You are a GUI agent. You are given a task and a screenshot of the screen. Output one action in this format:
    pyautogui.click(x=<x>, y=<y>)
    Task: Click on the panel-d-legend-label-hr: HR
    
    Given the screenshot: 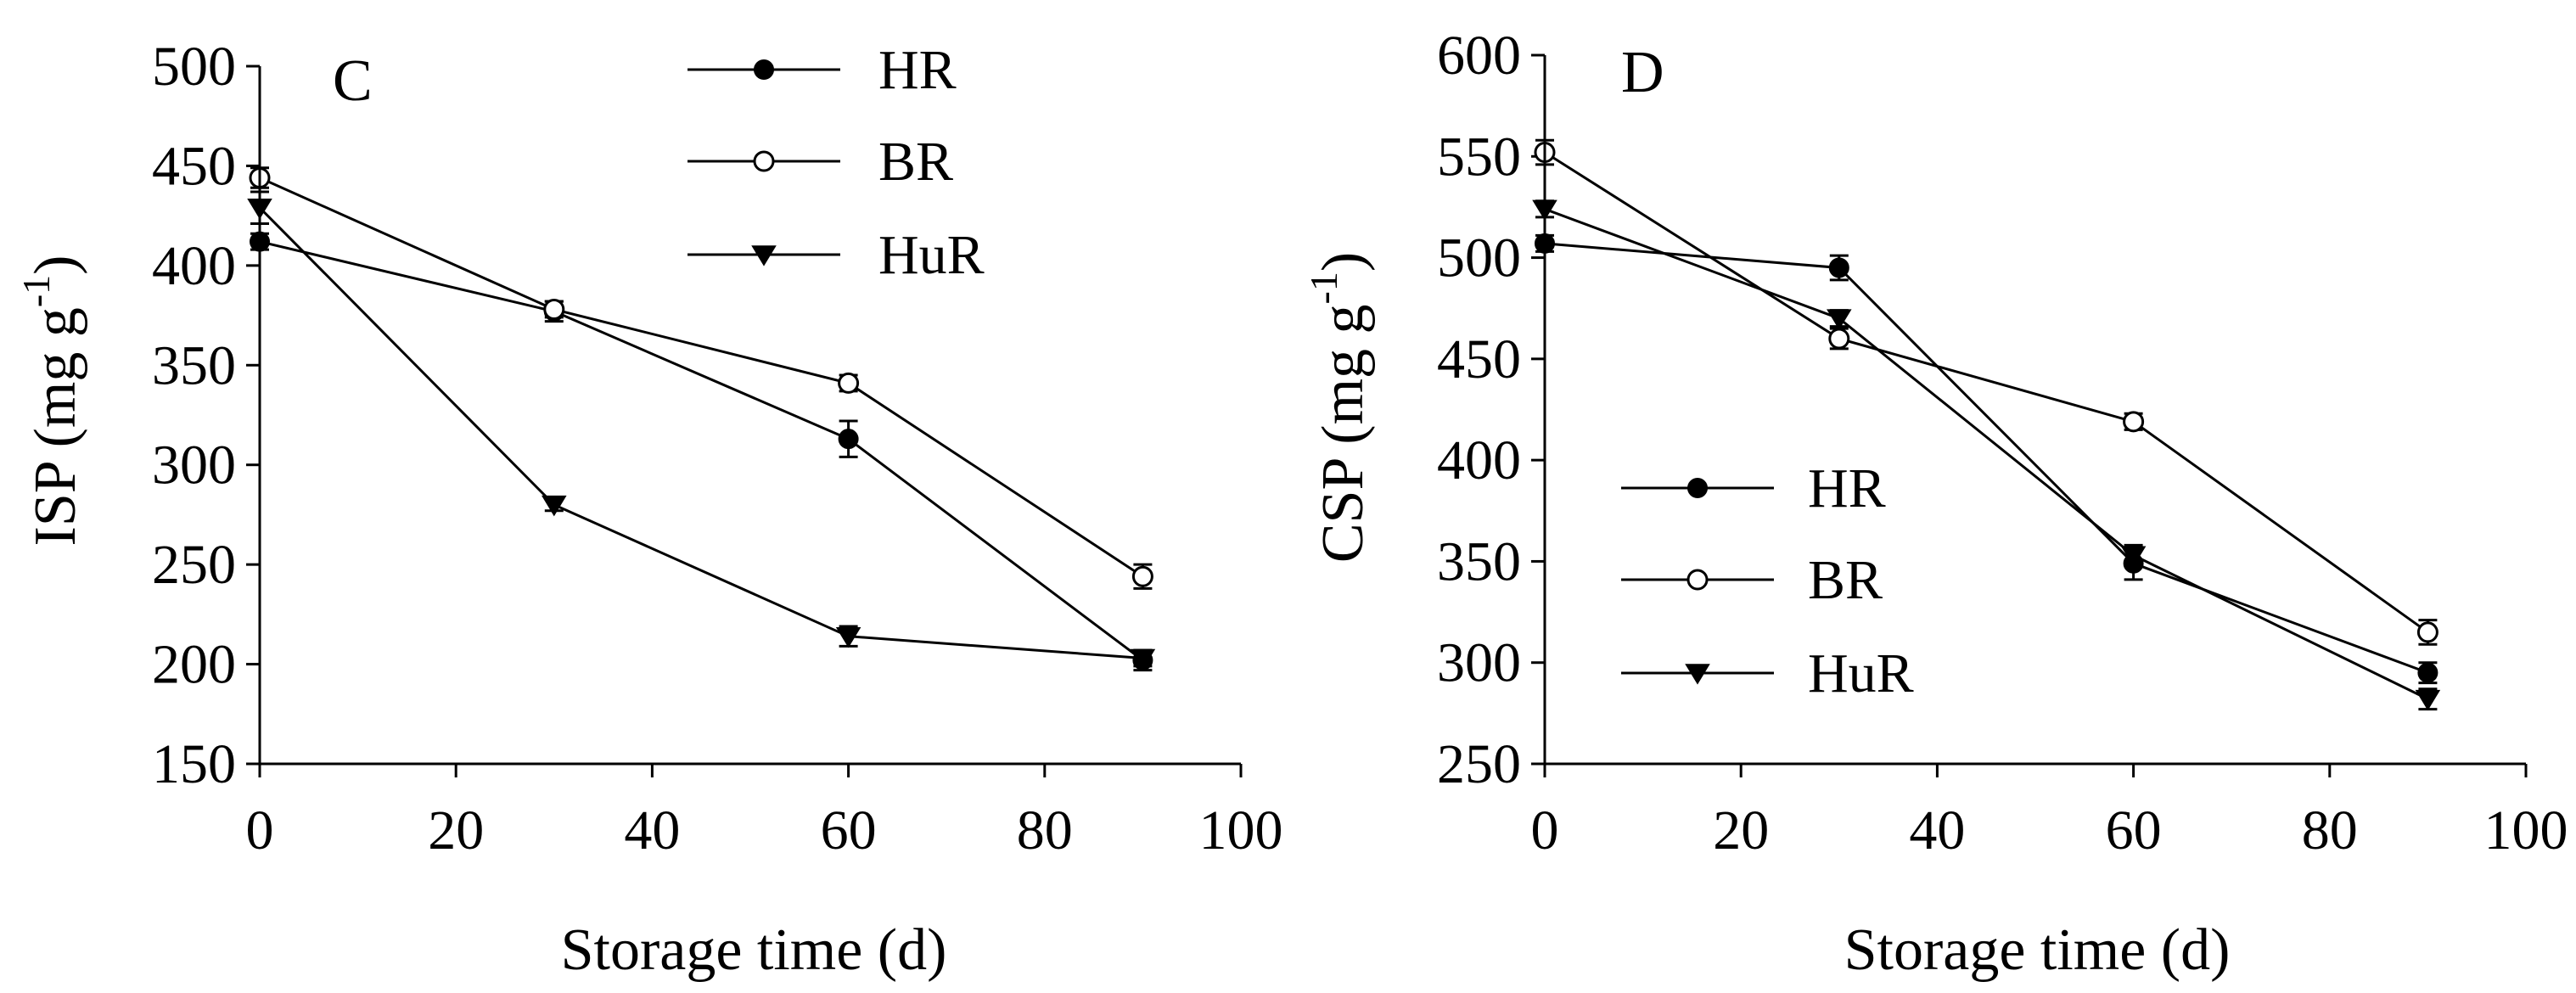 What is the action you would take?
    pyautogui.click(x=1847, y=488)
    